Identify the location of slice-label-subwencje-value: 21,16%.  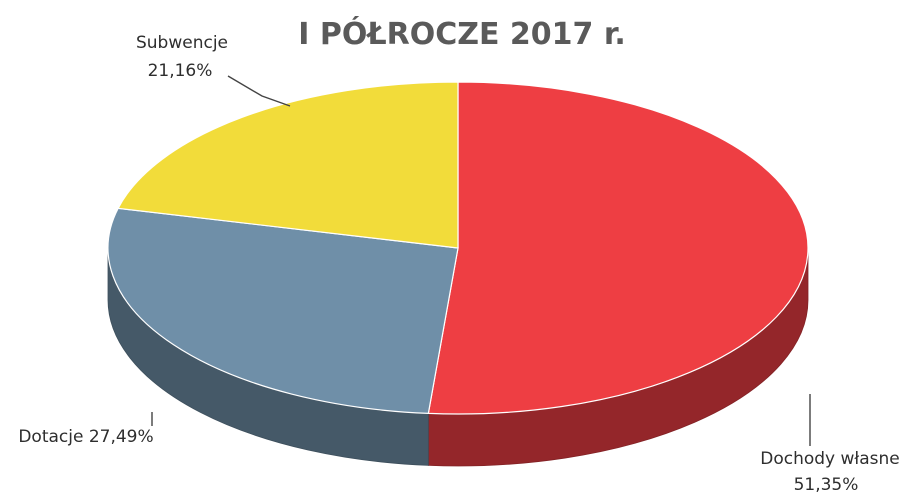
(180, 71).